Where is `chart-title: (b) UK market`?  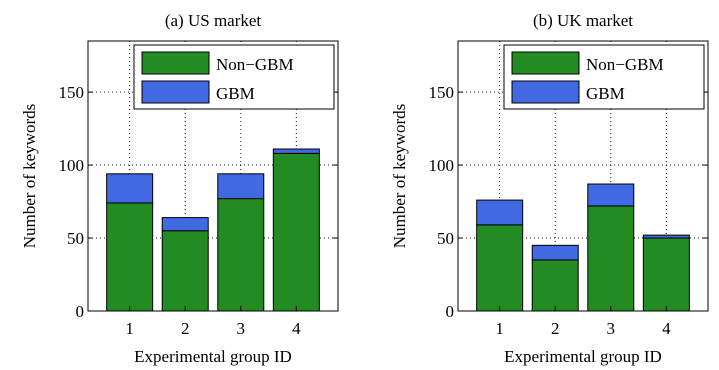
chart-title: (b) UK market is located at coordinates (583, 20).